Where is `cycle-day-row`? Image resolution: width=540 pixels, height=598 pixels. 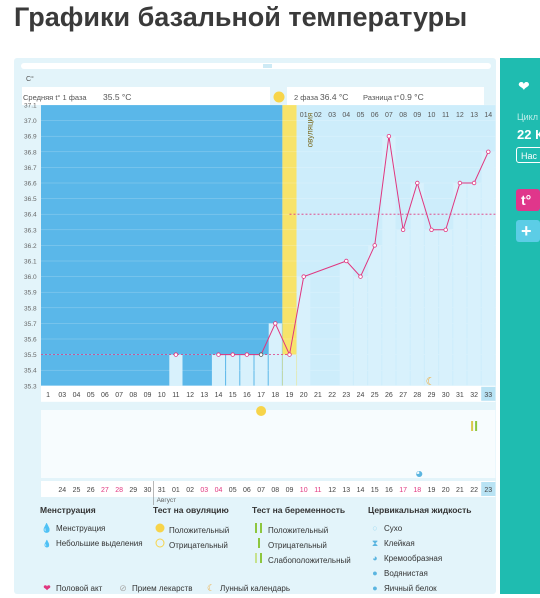 cycle-day-row is located at coordinates (268, 393).